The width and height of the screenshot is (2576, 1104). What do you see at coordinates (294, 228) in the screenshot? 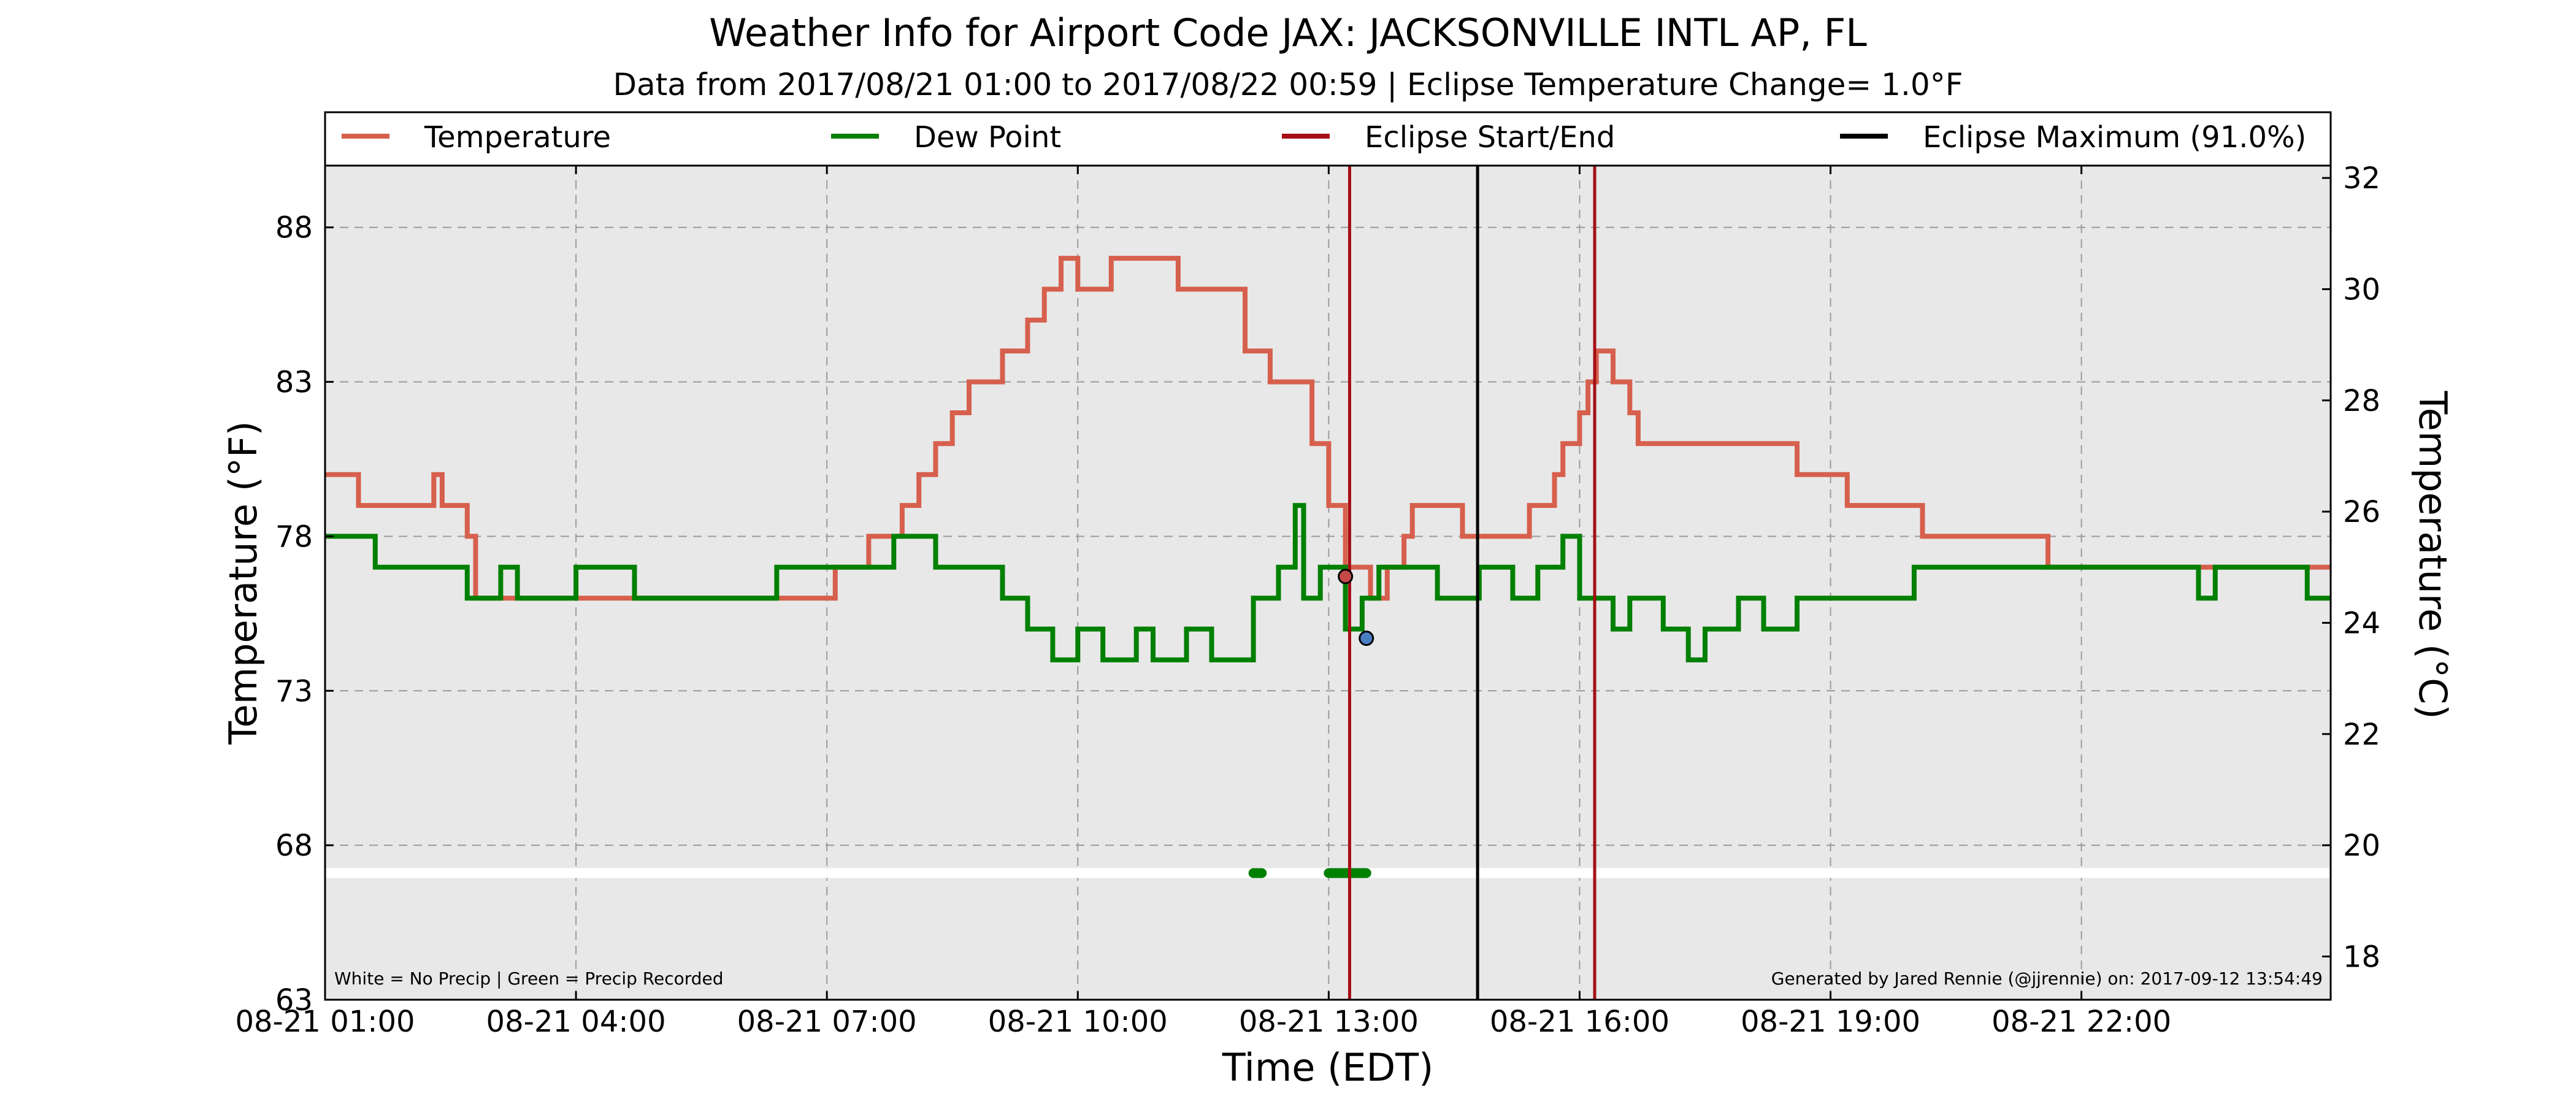
I see `y-tick-label-left: 88` at bounding box center [294, 228].